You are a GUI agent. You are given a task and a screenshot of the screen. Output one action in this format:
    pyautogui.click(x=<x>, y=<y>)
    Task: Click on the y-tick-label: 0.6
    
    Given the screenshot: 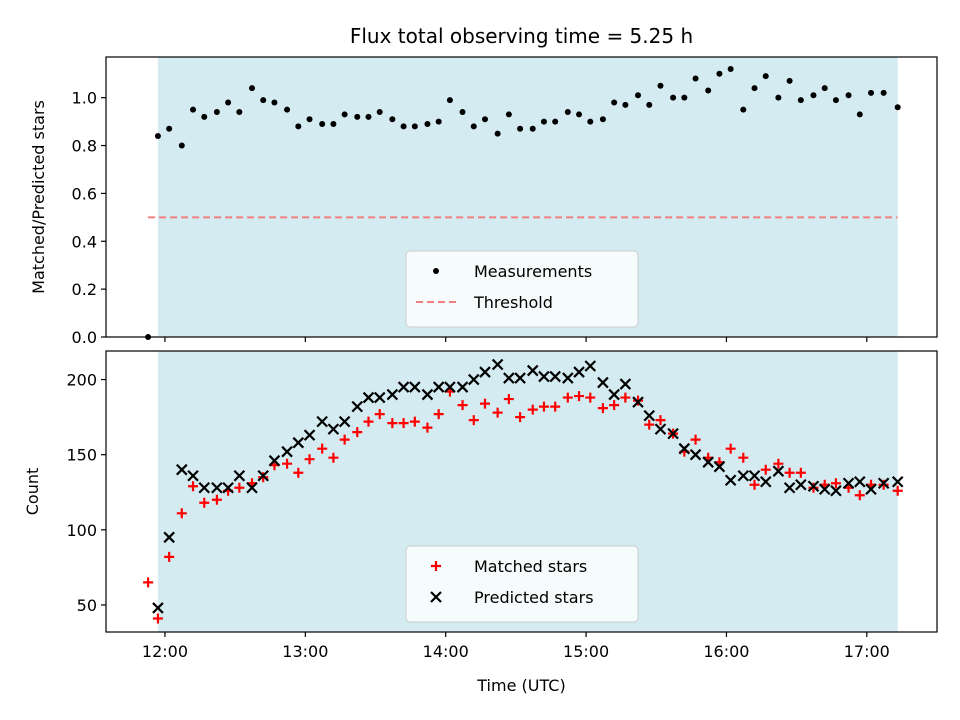 What is the action you would take?
    pyautogui.click(x=84, y=193)
    